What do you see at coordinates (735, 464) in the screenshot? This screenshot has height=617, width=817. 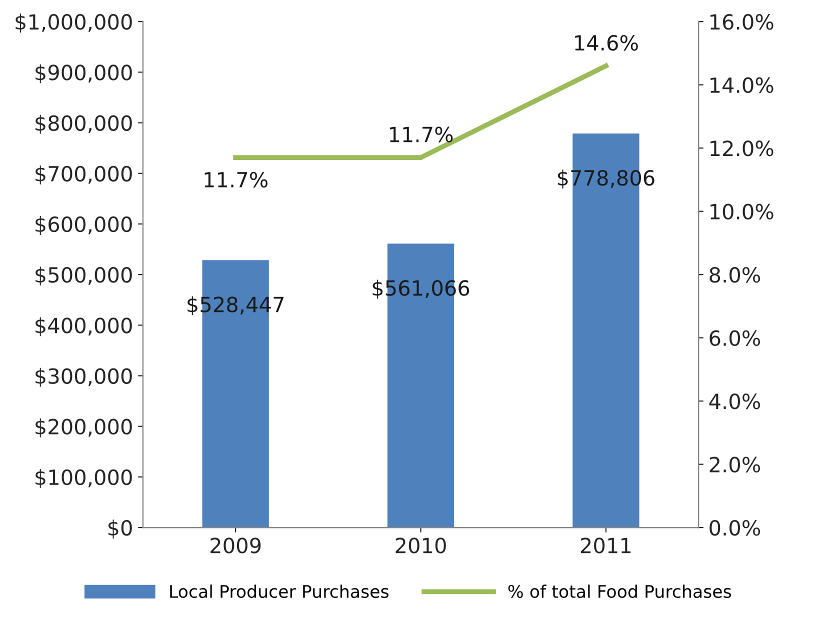 I see `y2-tick-label: 2.0%` at bounding box center [735, 464].